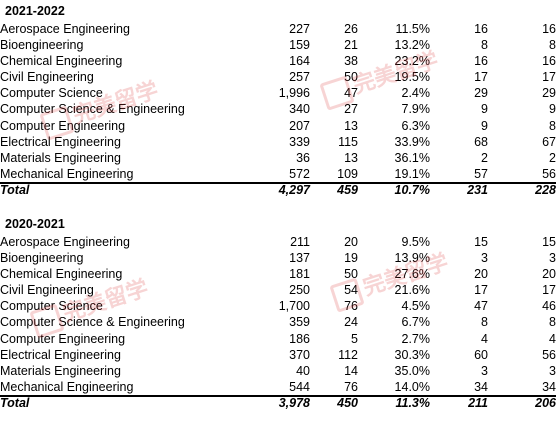 Image resolution: width=556 pixels, height=422 pixels. I want to click on total-applicants-cell: 4,297, so click(294, 189).